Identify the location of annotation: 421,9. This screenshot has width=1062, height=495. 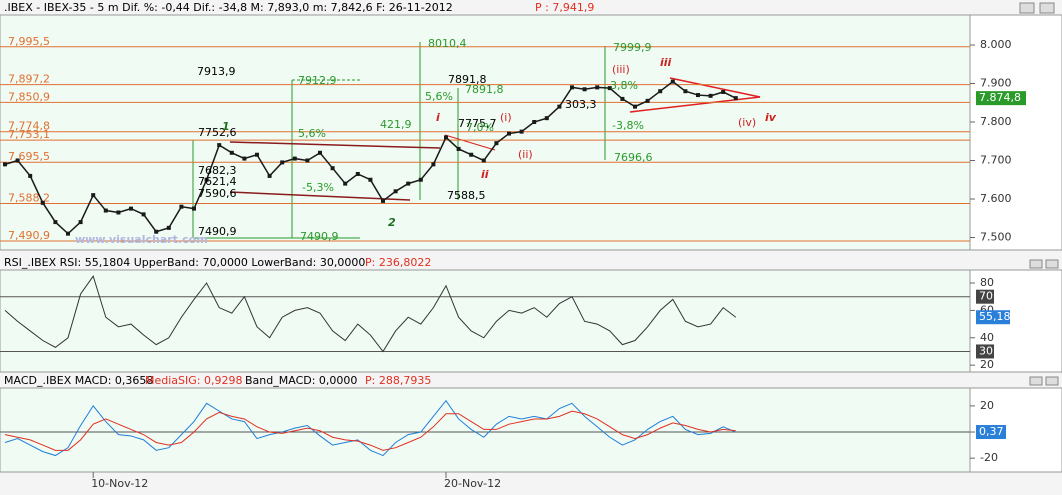
(396, 124).